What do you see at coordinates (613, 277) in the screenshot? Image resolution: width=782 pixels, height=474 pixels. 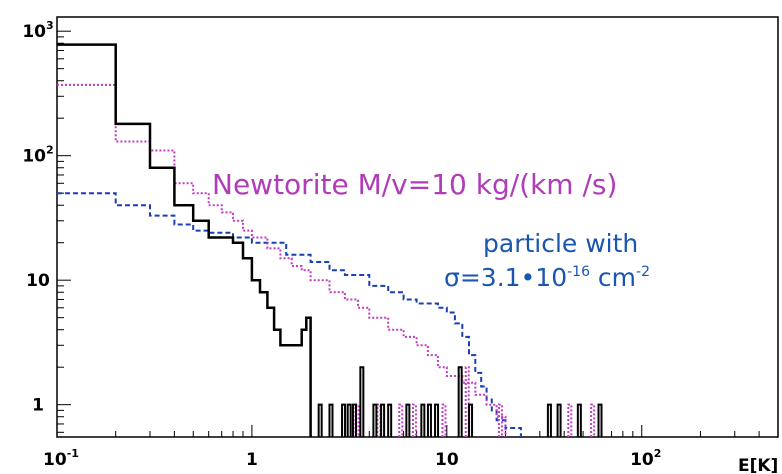 I see `particle-unit: cm` at bounding box center [613, 277].